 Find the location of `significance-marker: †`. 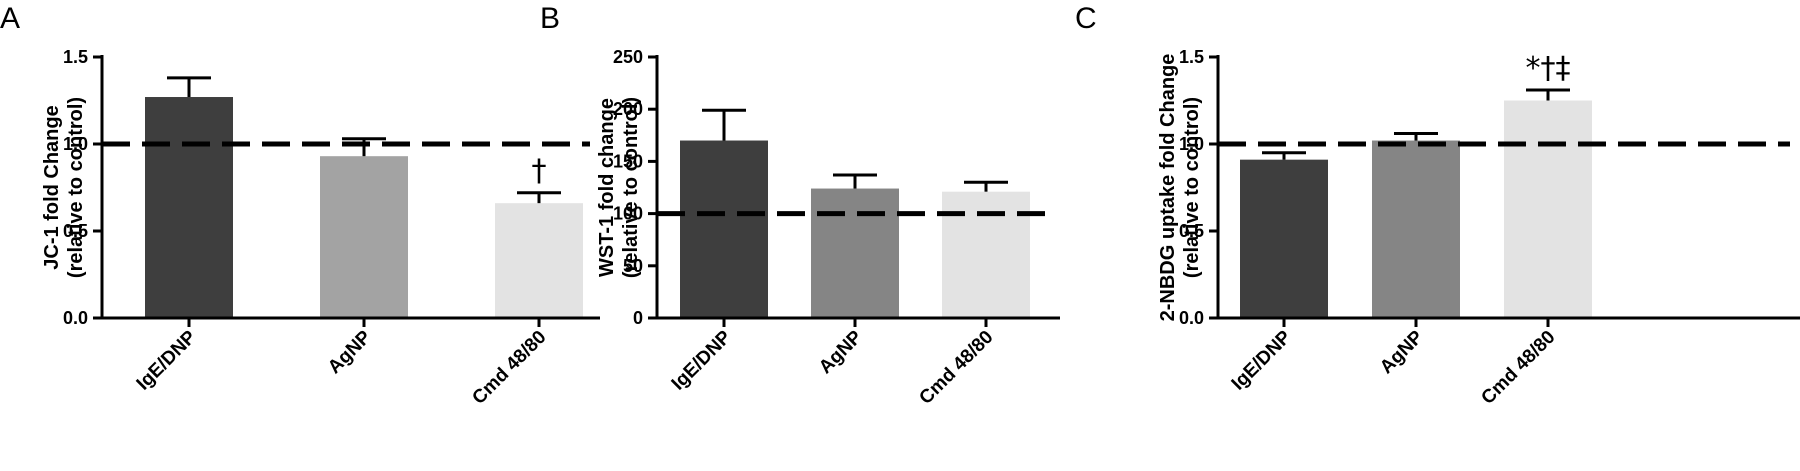

significance-marker: † is located at coordinates (539, 171).